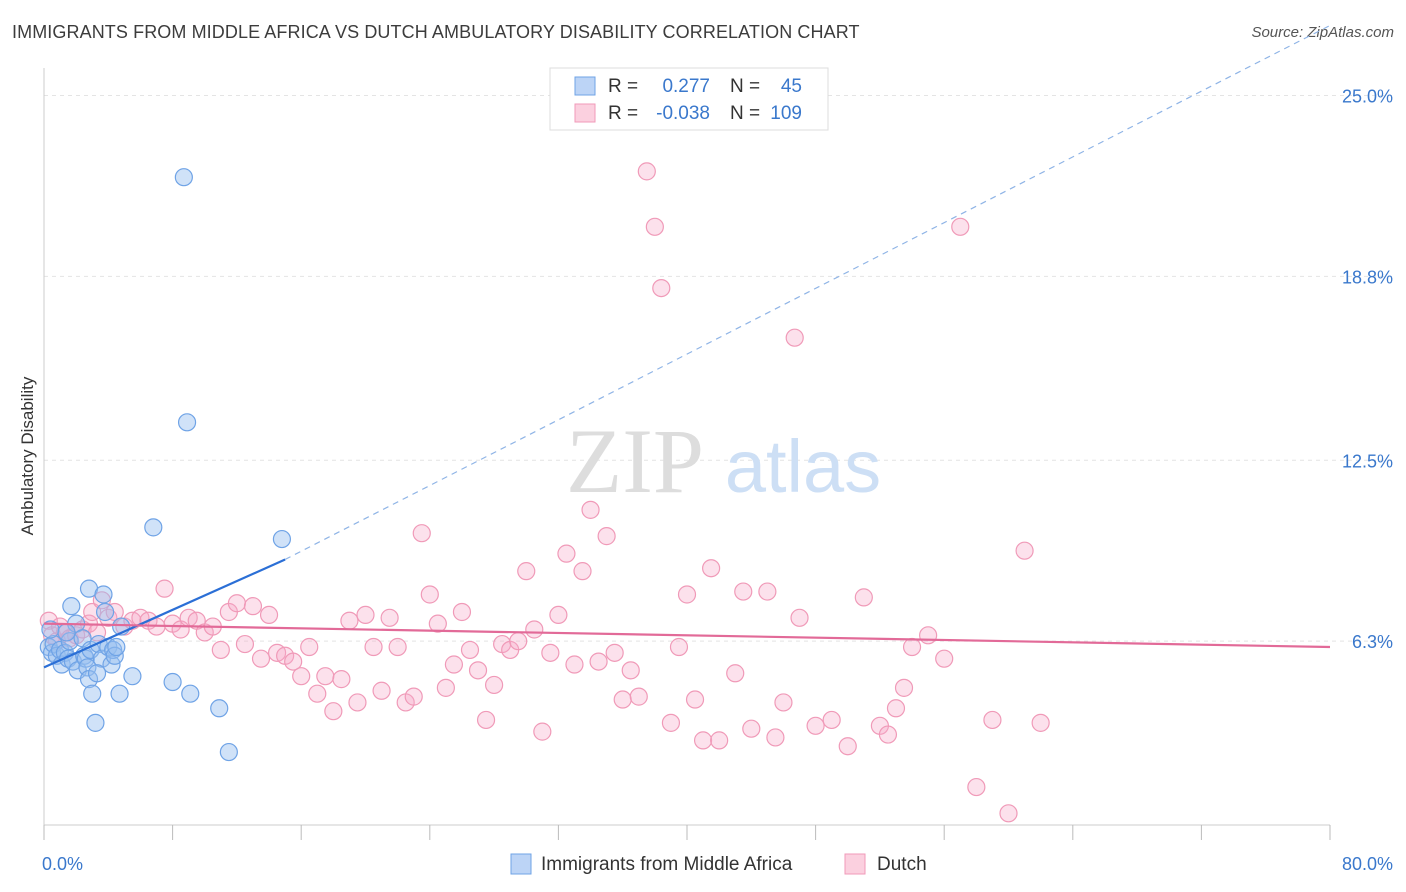 The width and height of the screenshot is (1406, 892). What do you see at coordinates (635, 461) in the screenshot?
I see `watermark-zip: ZIP` at bounding box center [635, 461].